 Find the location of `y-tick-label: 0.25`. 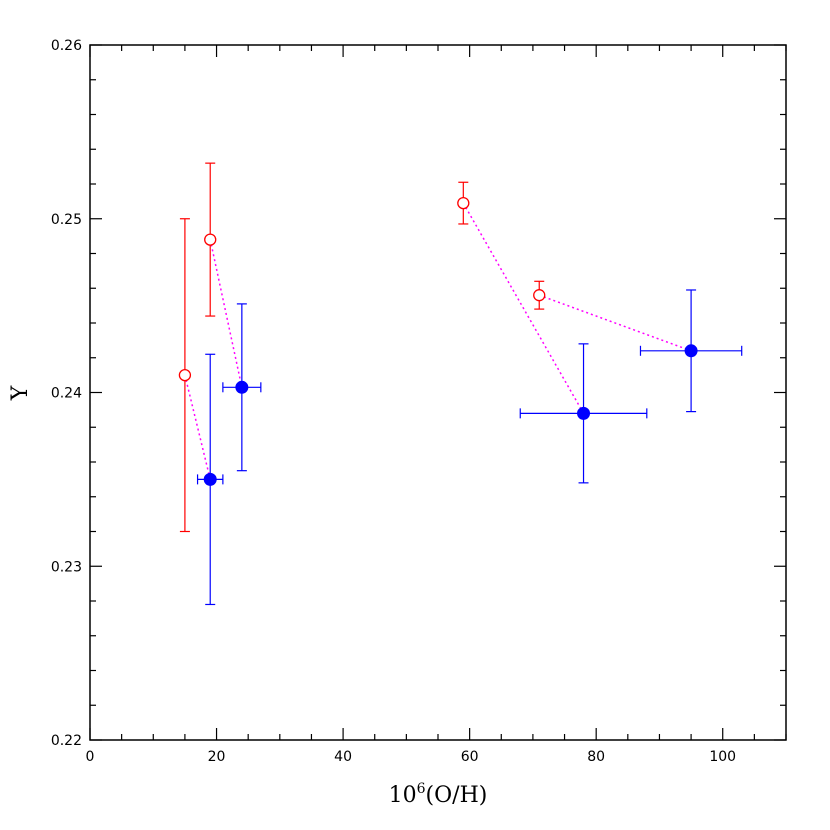

y-tick-label: 0.25 is located at coordinates (66, 220).